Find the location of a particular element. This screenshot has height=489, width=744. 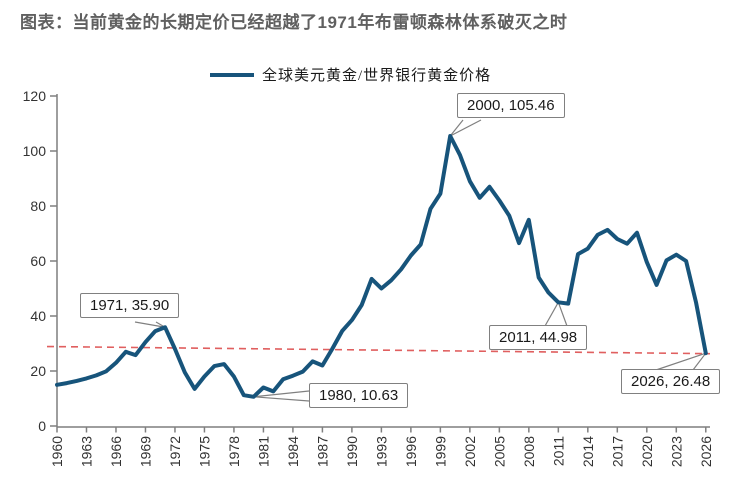

x-tick-label: 1981 is located at coordinates (263, 451).